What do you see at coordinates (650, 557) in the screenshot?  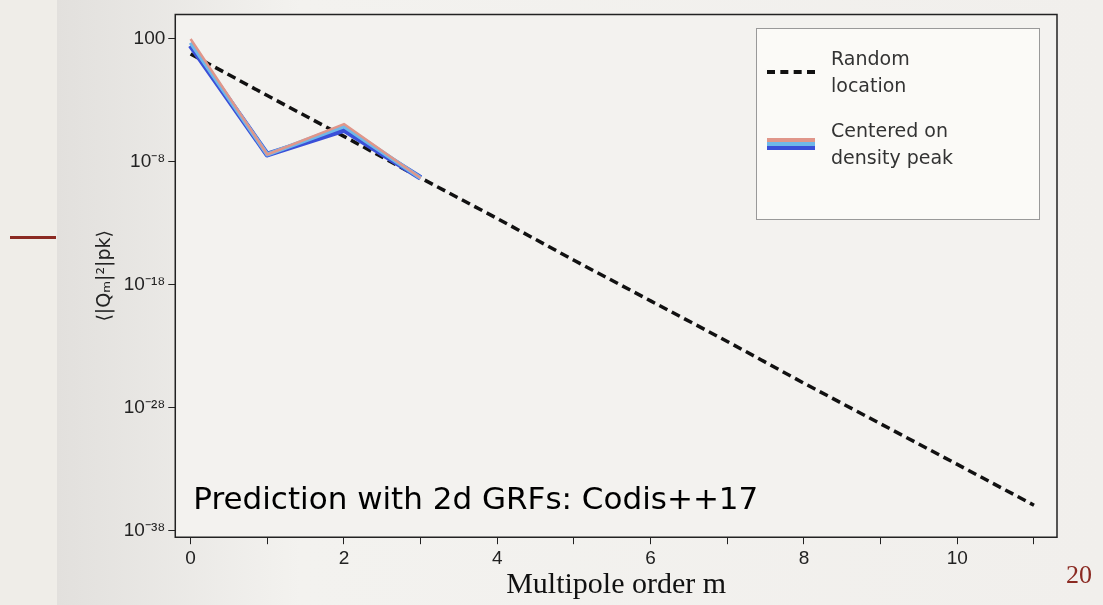 I see `x-tick-label: 6` at bounding box center [650, 557].